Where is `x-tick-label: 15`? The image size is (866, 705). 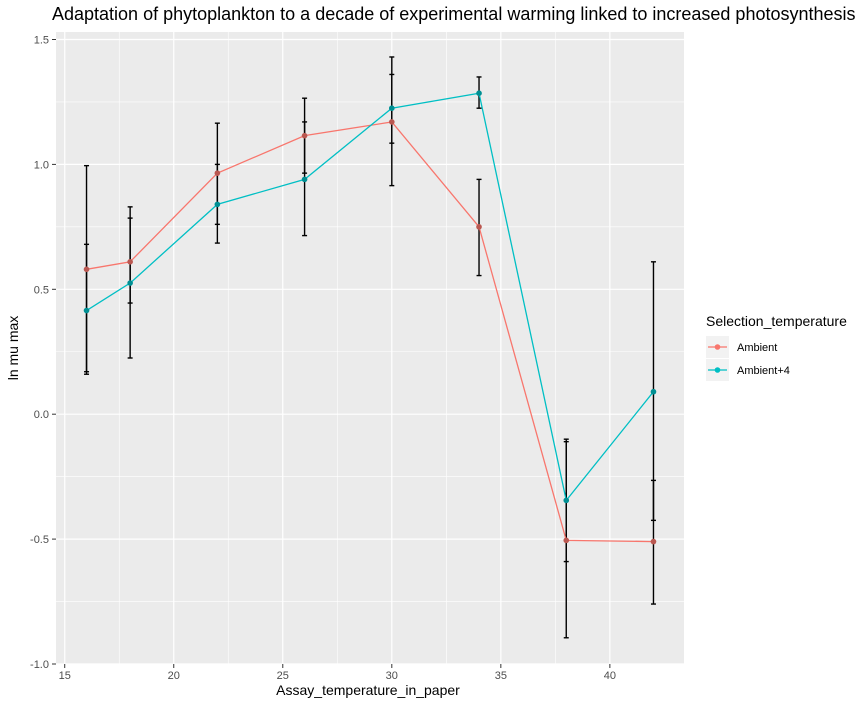 x-tick-label: 15 is located at coordinates (65, 676).